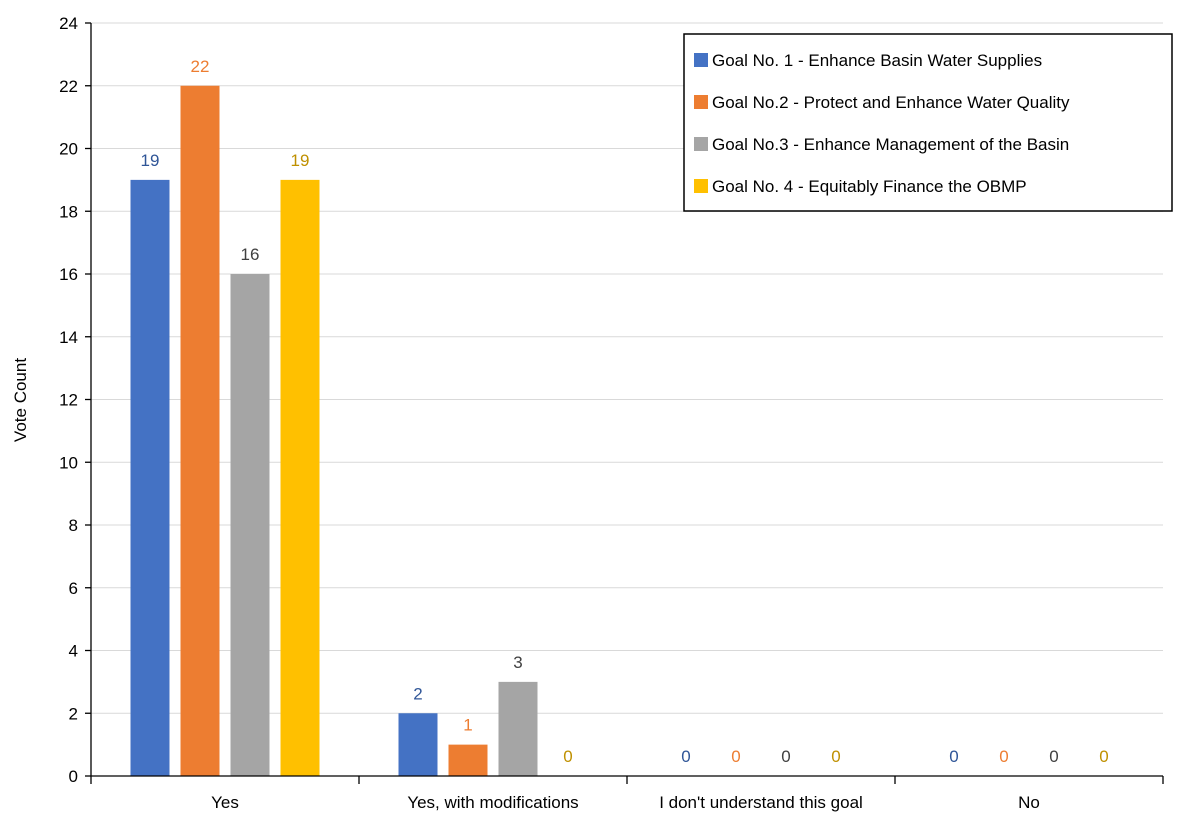  What do you see at coordinates (250, 254) in the screenshot?
I see `data-label: 16` at bounding box center [250, 254].